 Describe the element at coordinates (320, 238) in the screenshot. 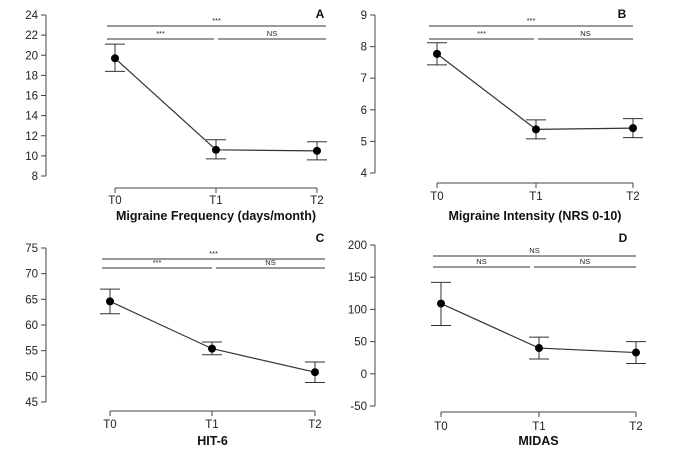

I see `panel-letter: C` at that location.